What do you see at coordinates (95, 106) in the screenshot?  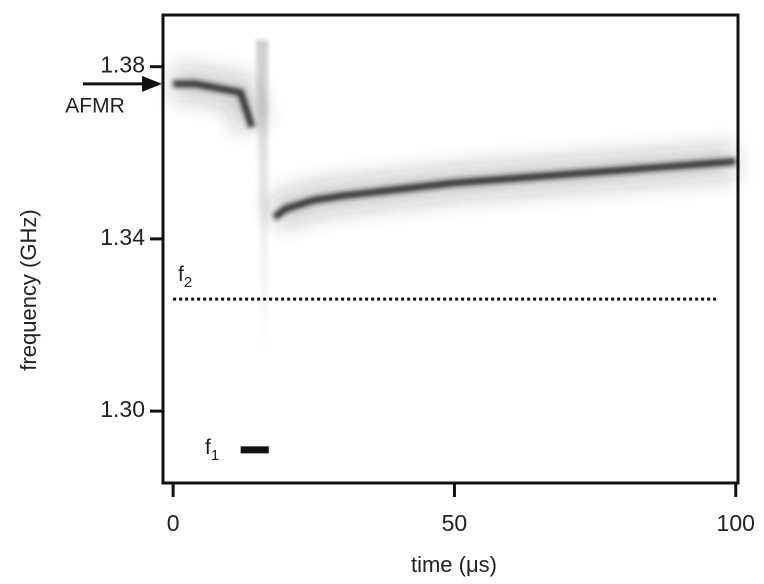 I see `afmr-label: AFMR` at bounding box center [95, 106].